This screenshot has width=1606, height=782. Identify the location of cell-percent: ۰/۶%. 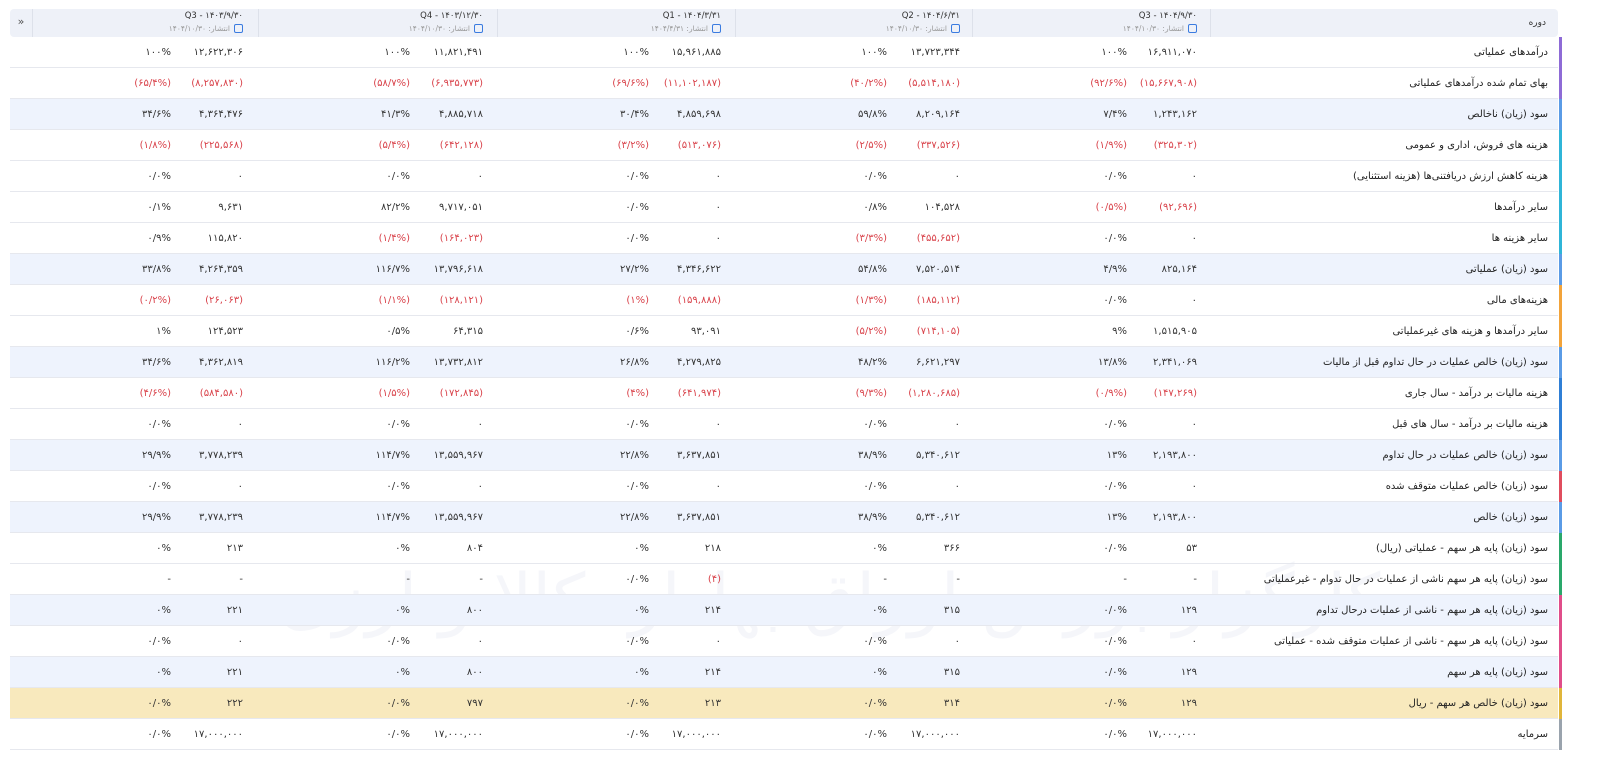
(637, 331).